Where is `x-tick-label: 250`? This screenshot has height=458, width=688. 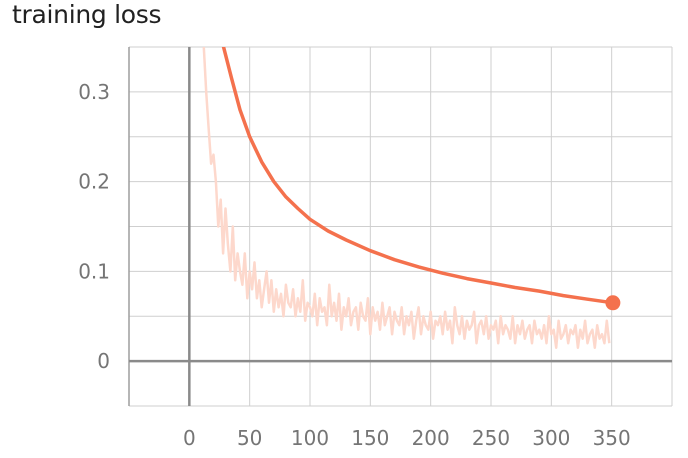 x-tick-label: 250 is located at coordinates (491, 438).